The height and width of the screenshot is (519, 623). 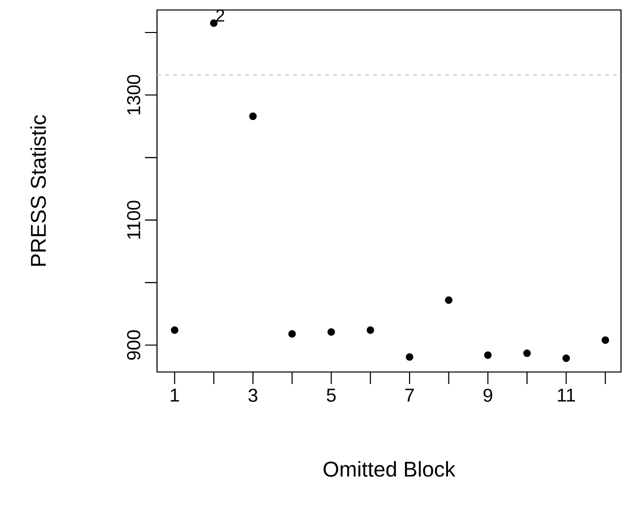 What do you see at coordinates (253, 395) in the screenshot?
I see `x-tick-label: 3` at bounding box center [253, 395].